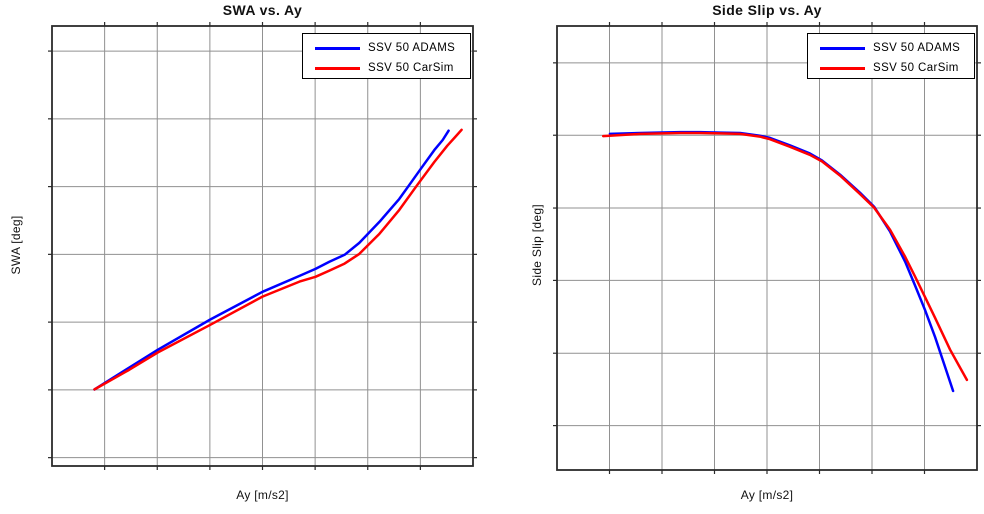  Describe the element at coordinates (16, 245) in the screenshot. I see `y-axis-label-swa: SWA [deg]` at that location.